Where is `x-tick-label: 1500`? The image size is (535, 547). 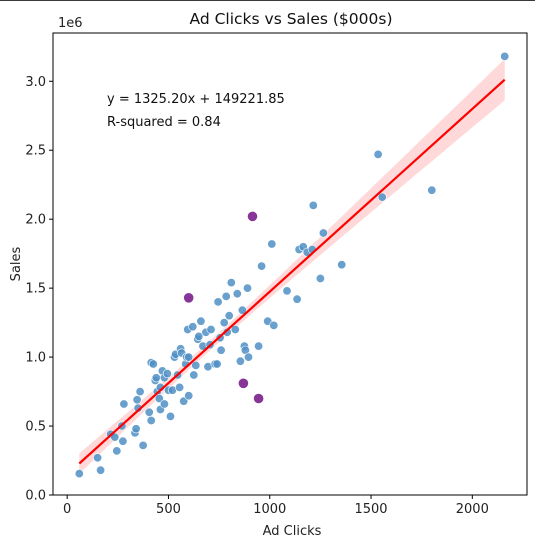 x-tick-label: 1500 is located at coordinates (370, 509).